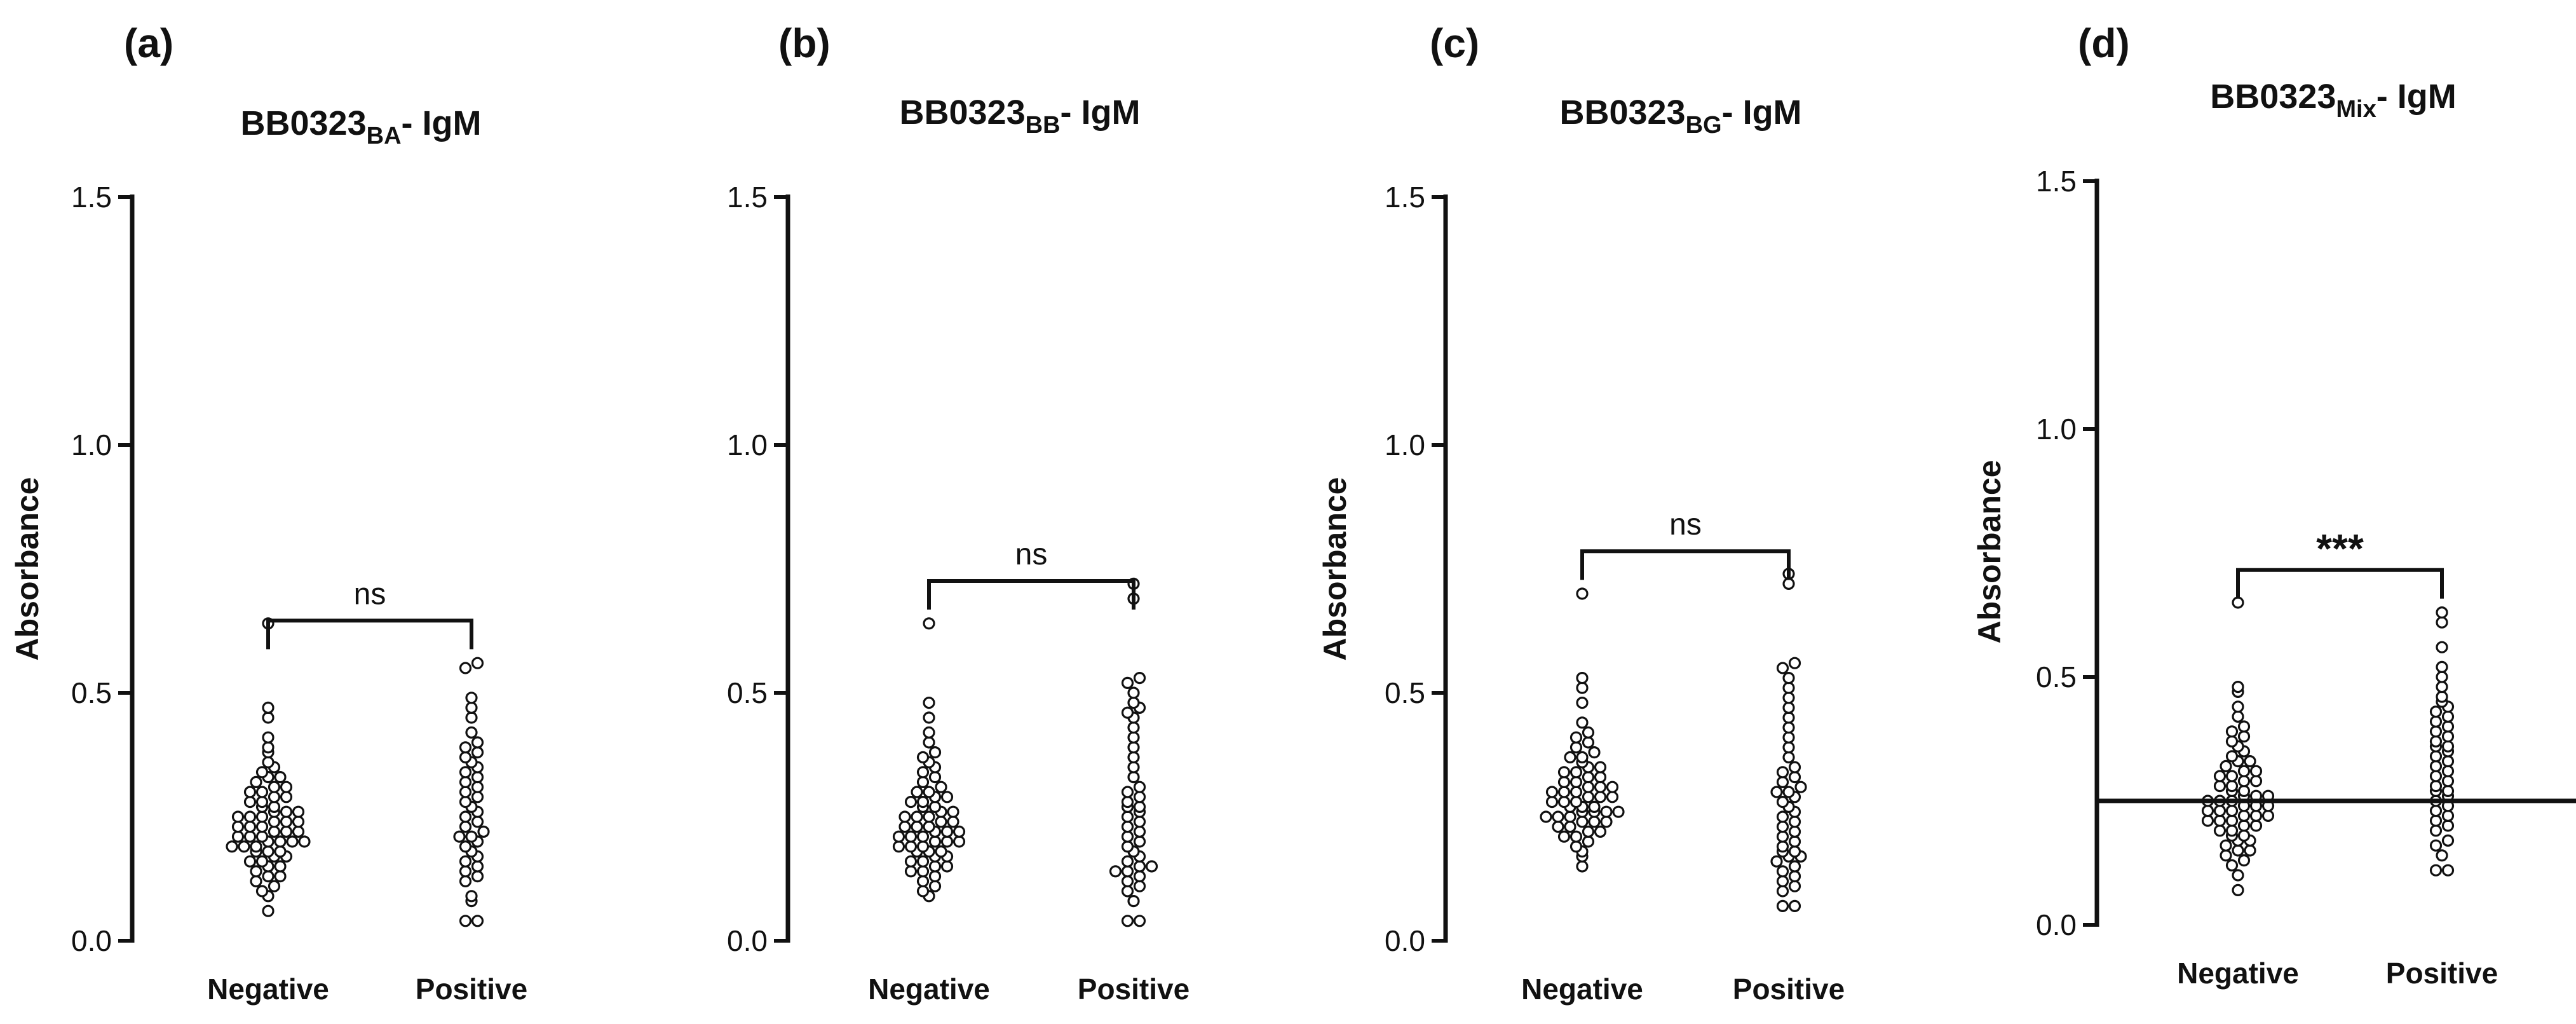 The height and width of the screenshot is (1024, 2576). I want to click on panel-d-tick-label: 0.5, so click(2056, 676).